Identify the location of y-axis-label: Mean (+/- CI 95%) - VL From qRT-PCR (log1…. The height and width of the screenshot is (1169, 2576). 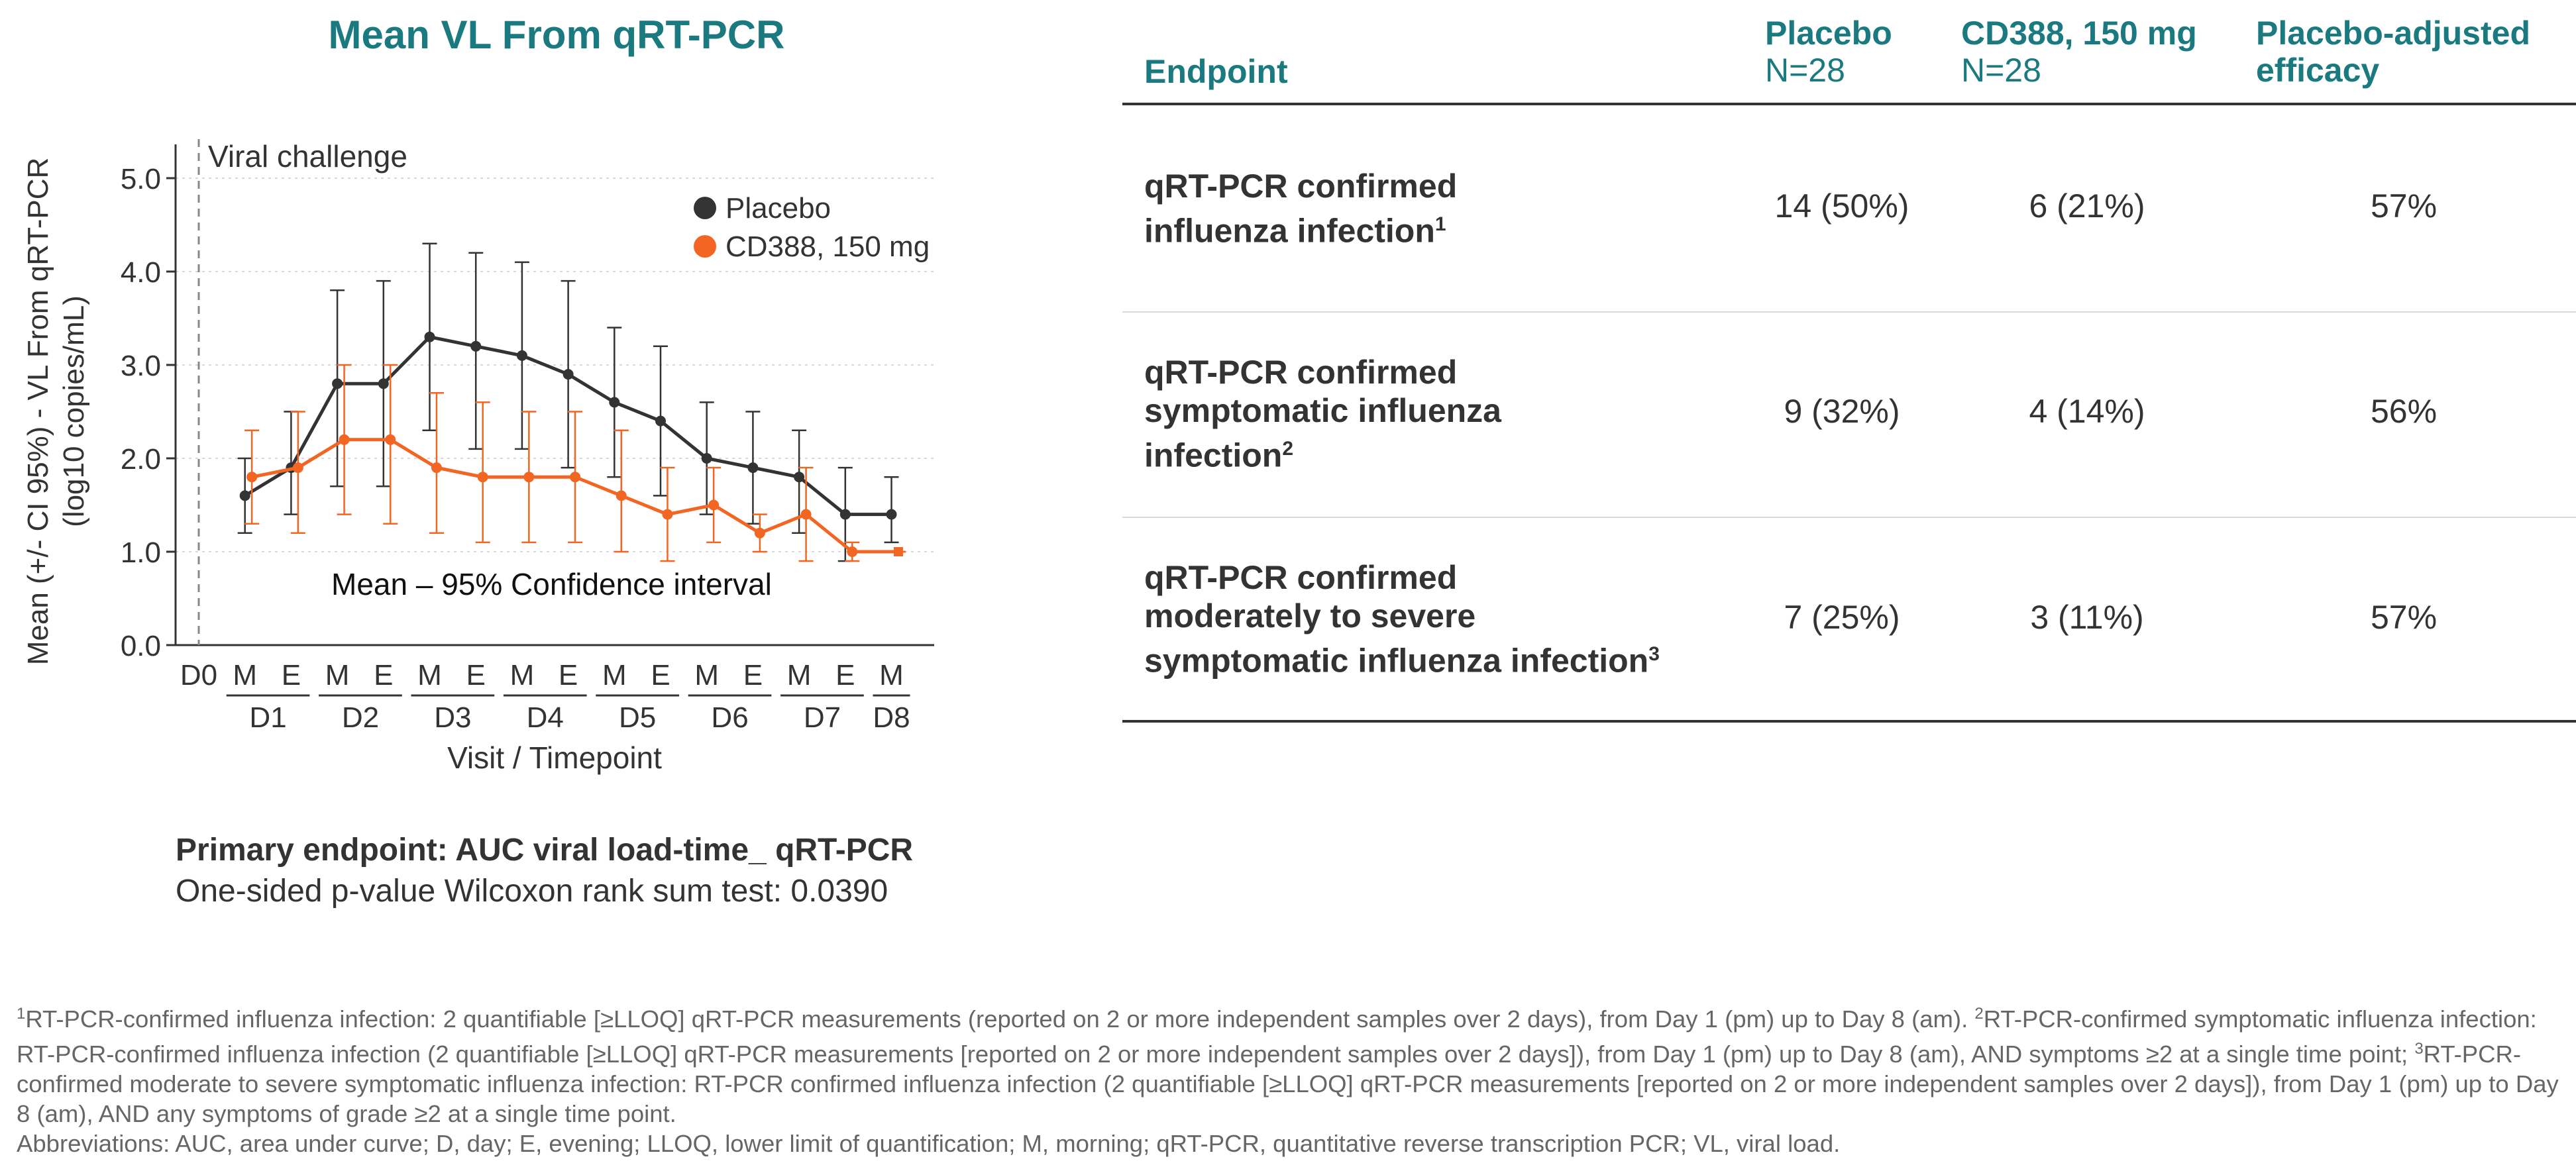
(56, 412).